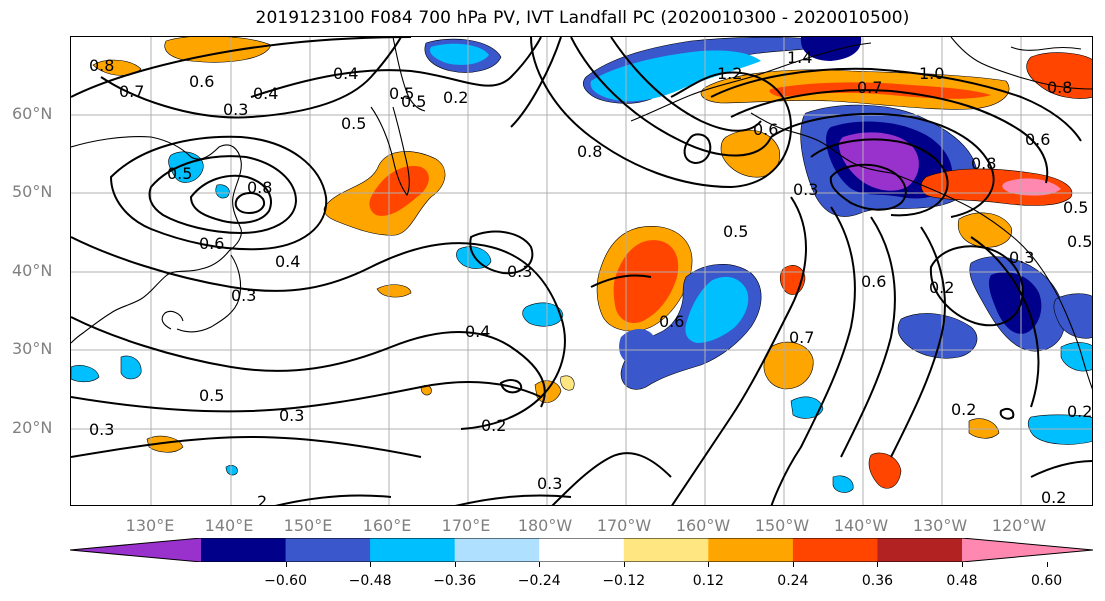  What do you see at coordinates (387, 525) in the screenshot?
I see `lon-label: 160°E` at bounding box center [387, 525].